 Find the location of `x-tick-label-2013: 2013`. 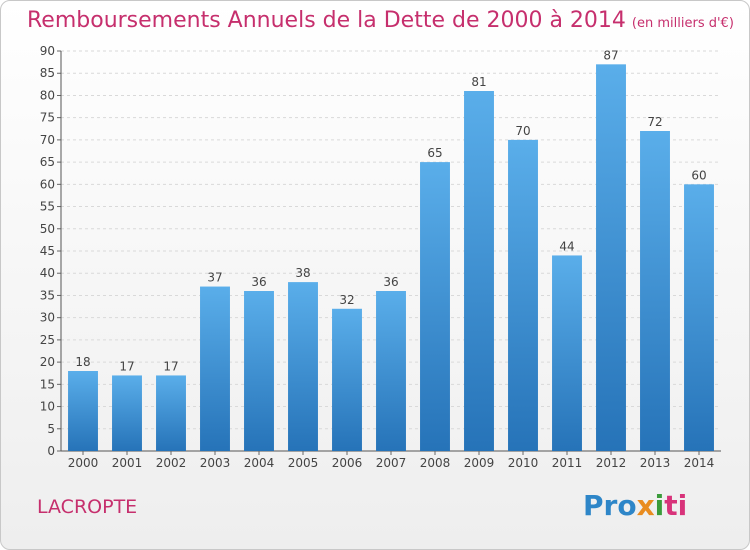

x-tick-label-2013: 2013 is located at coordinates (655, 463).